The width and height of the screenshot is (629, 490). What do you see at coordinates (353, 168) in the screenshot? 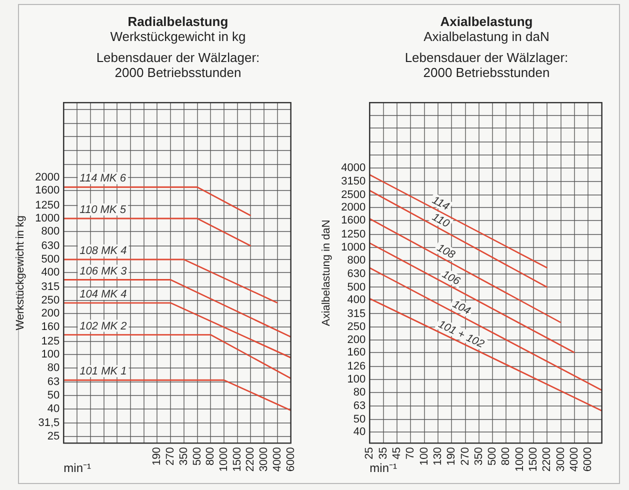
I see `y-tick-label: 4000` at bounding box center [353, 168].